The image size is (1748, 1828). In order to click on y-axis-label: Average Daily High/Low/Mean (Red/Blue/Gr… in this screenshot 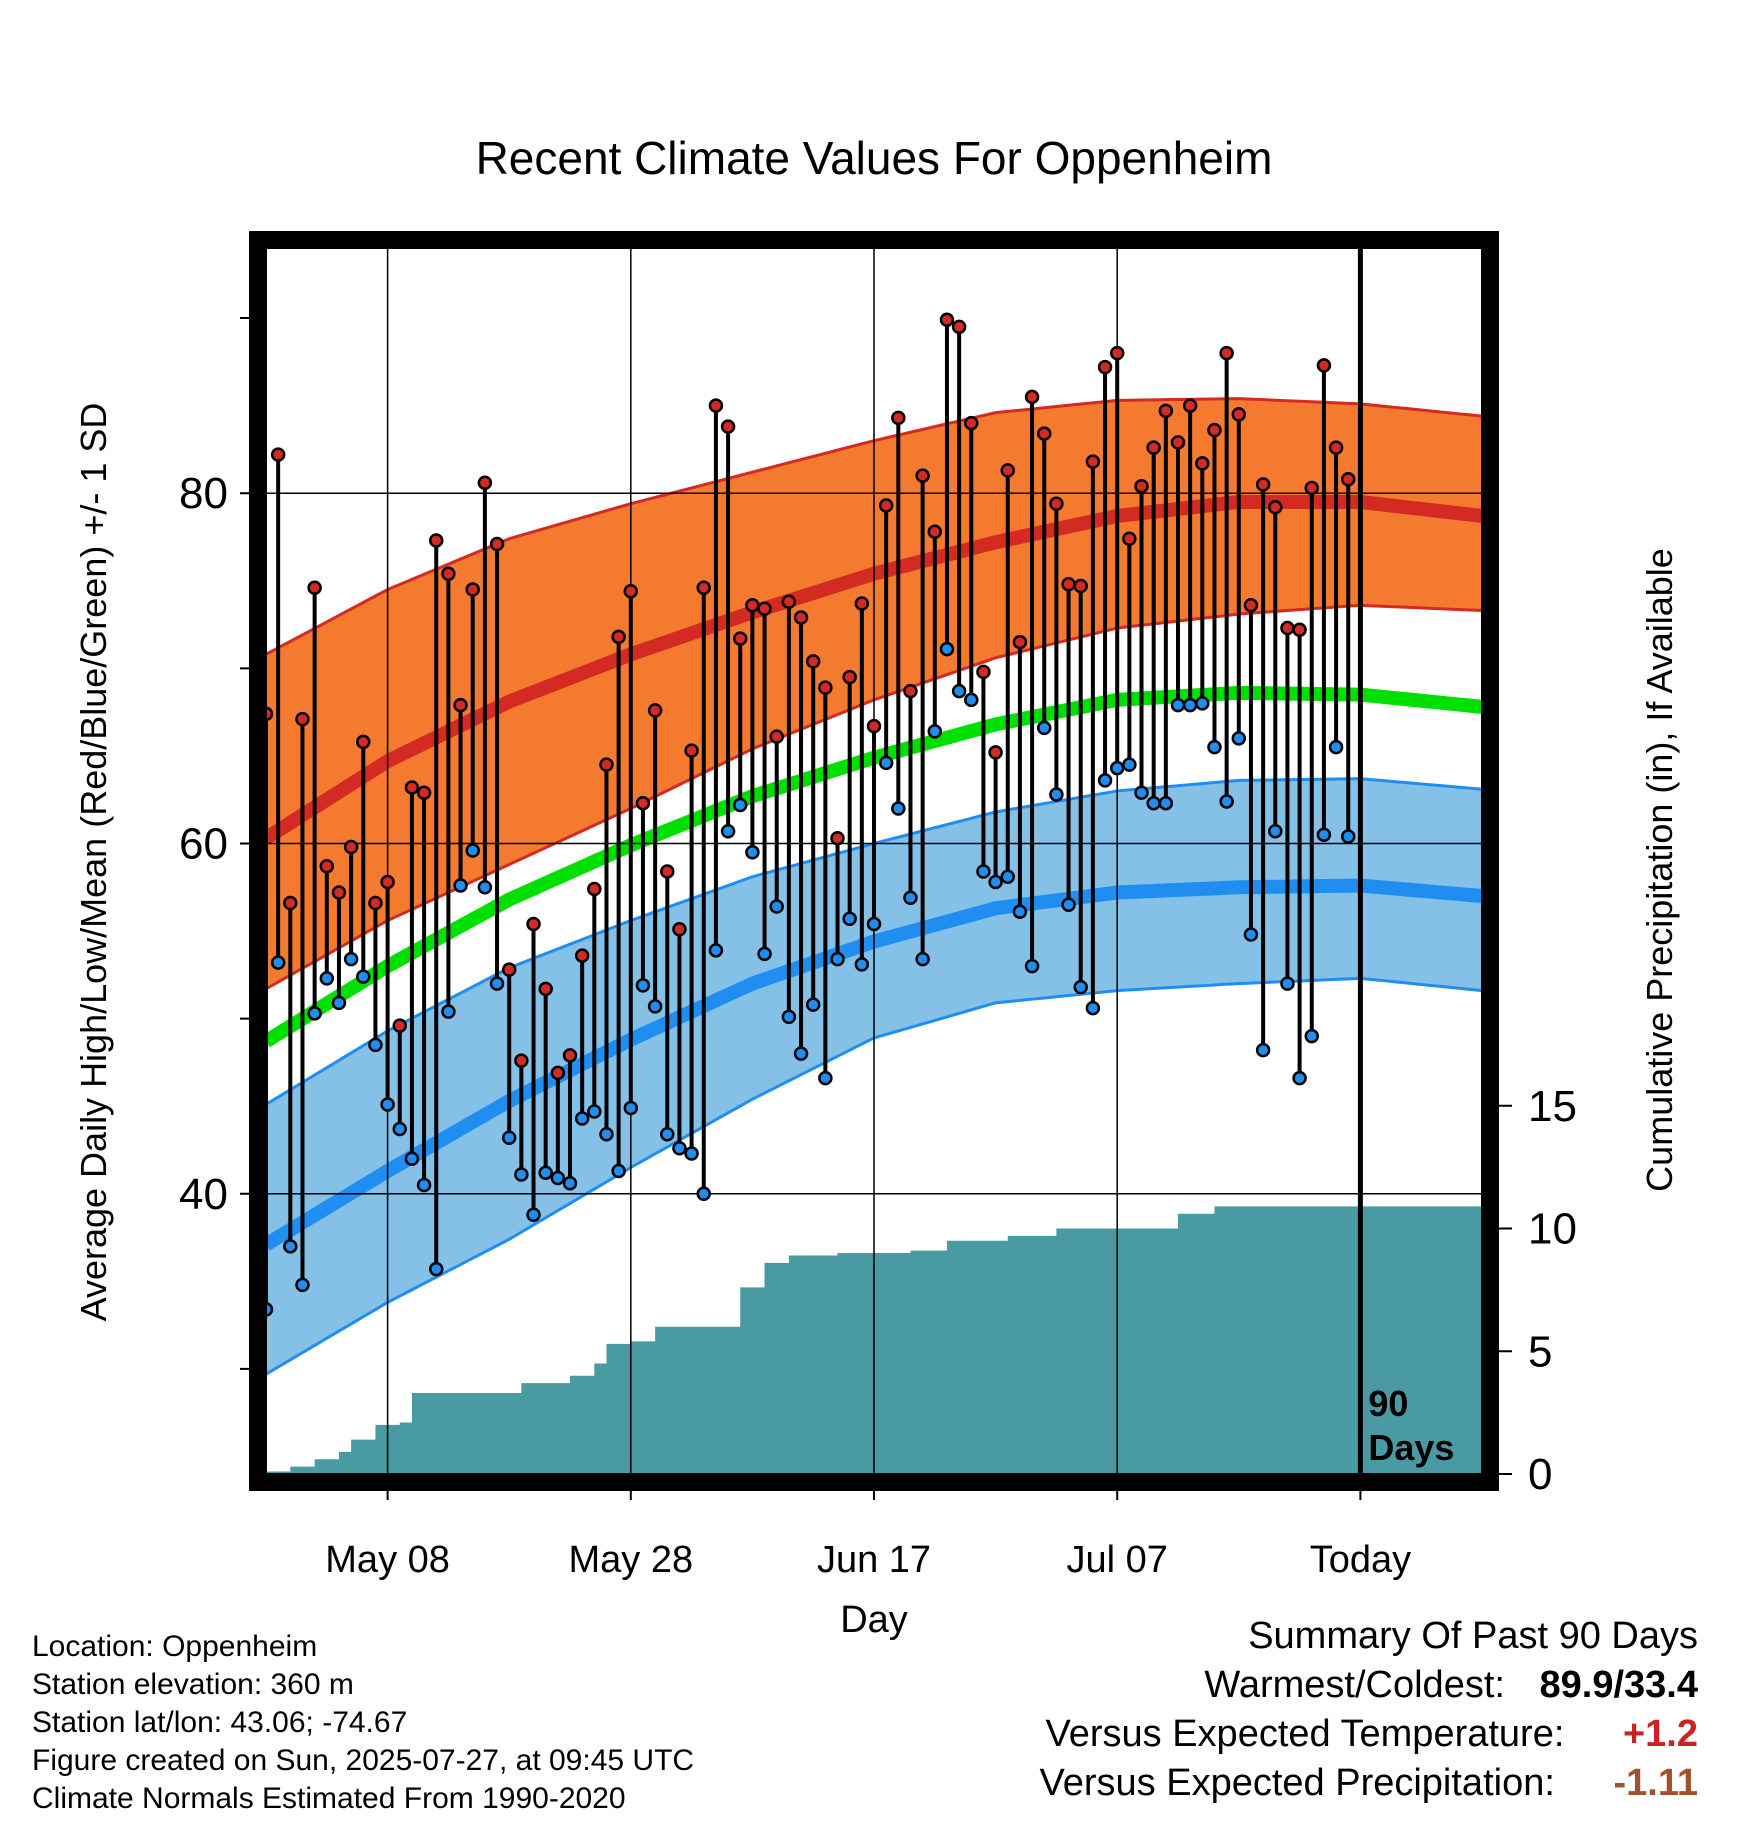, I will do `click(93, 862)`.